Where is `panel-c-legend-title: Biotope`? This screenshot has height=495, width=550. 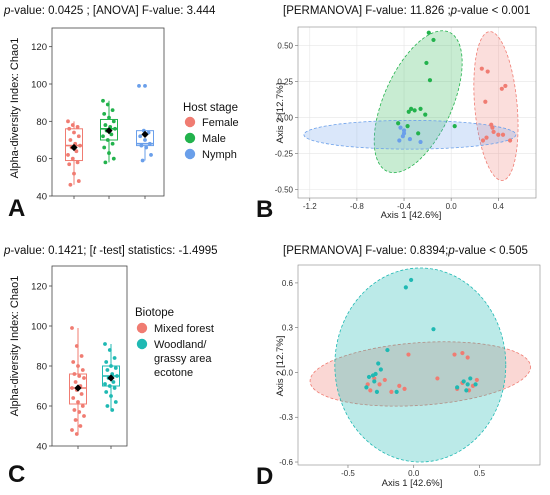
panel-c-legend-title: Biotope is located at coordinates (154, 313).